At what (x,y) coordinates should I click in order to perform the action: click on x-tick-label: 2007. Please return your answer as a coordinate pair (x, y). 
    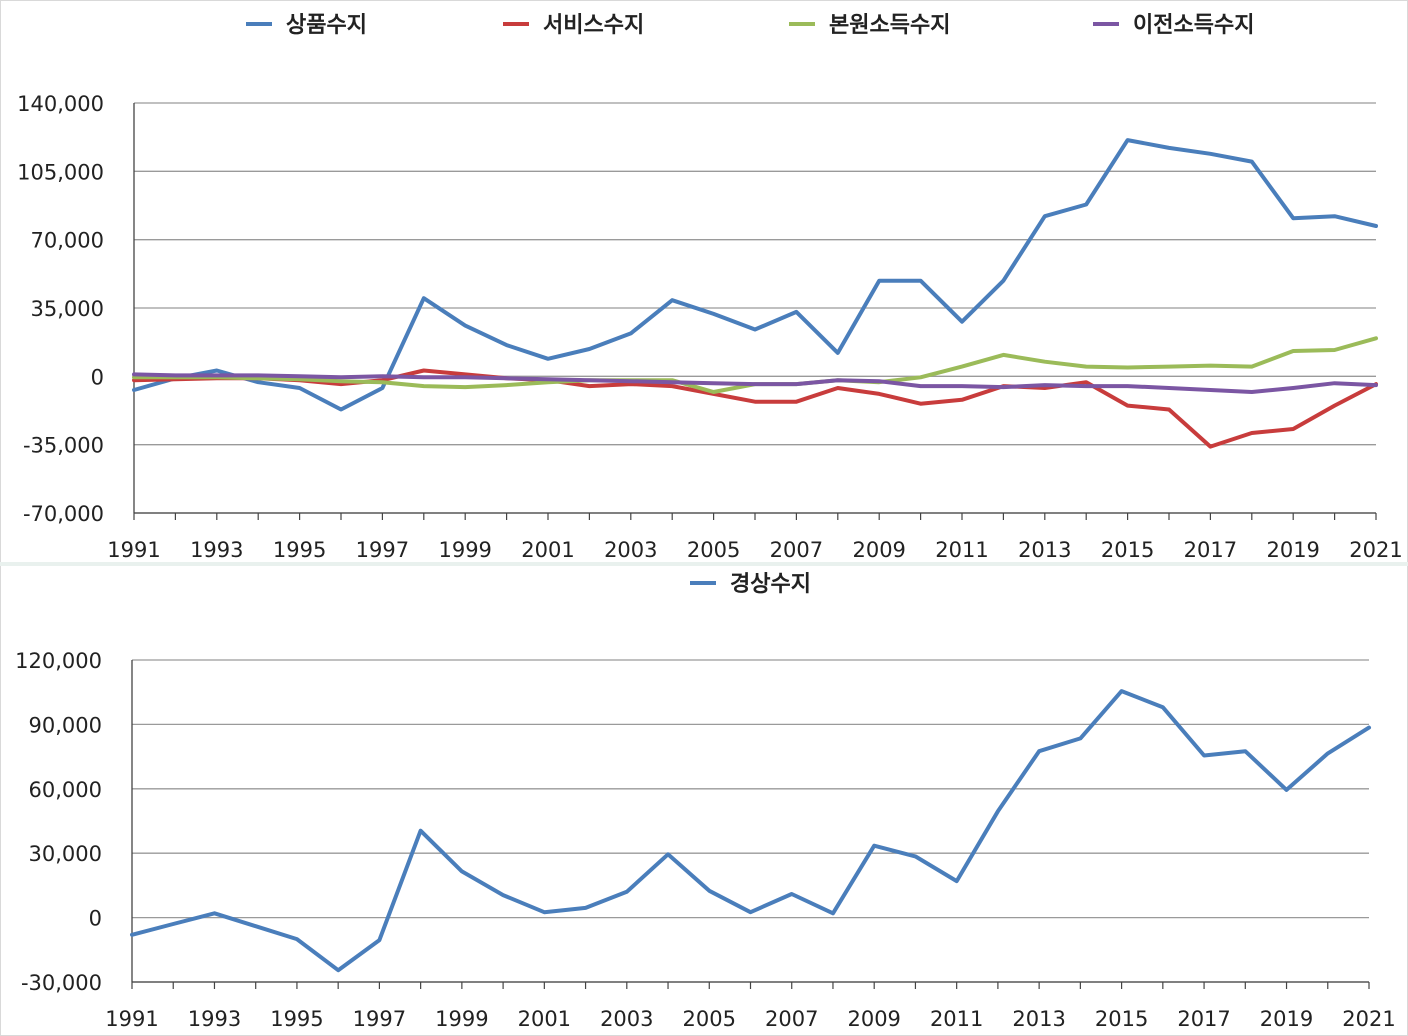
    Looking at the image, I should click on (796, 550).